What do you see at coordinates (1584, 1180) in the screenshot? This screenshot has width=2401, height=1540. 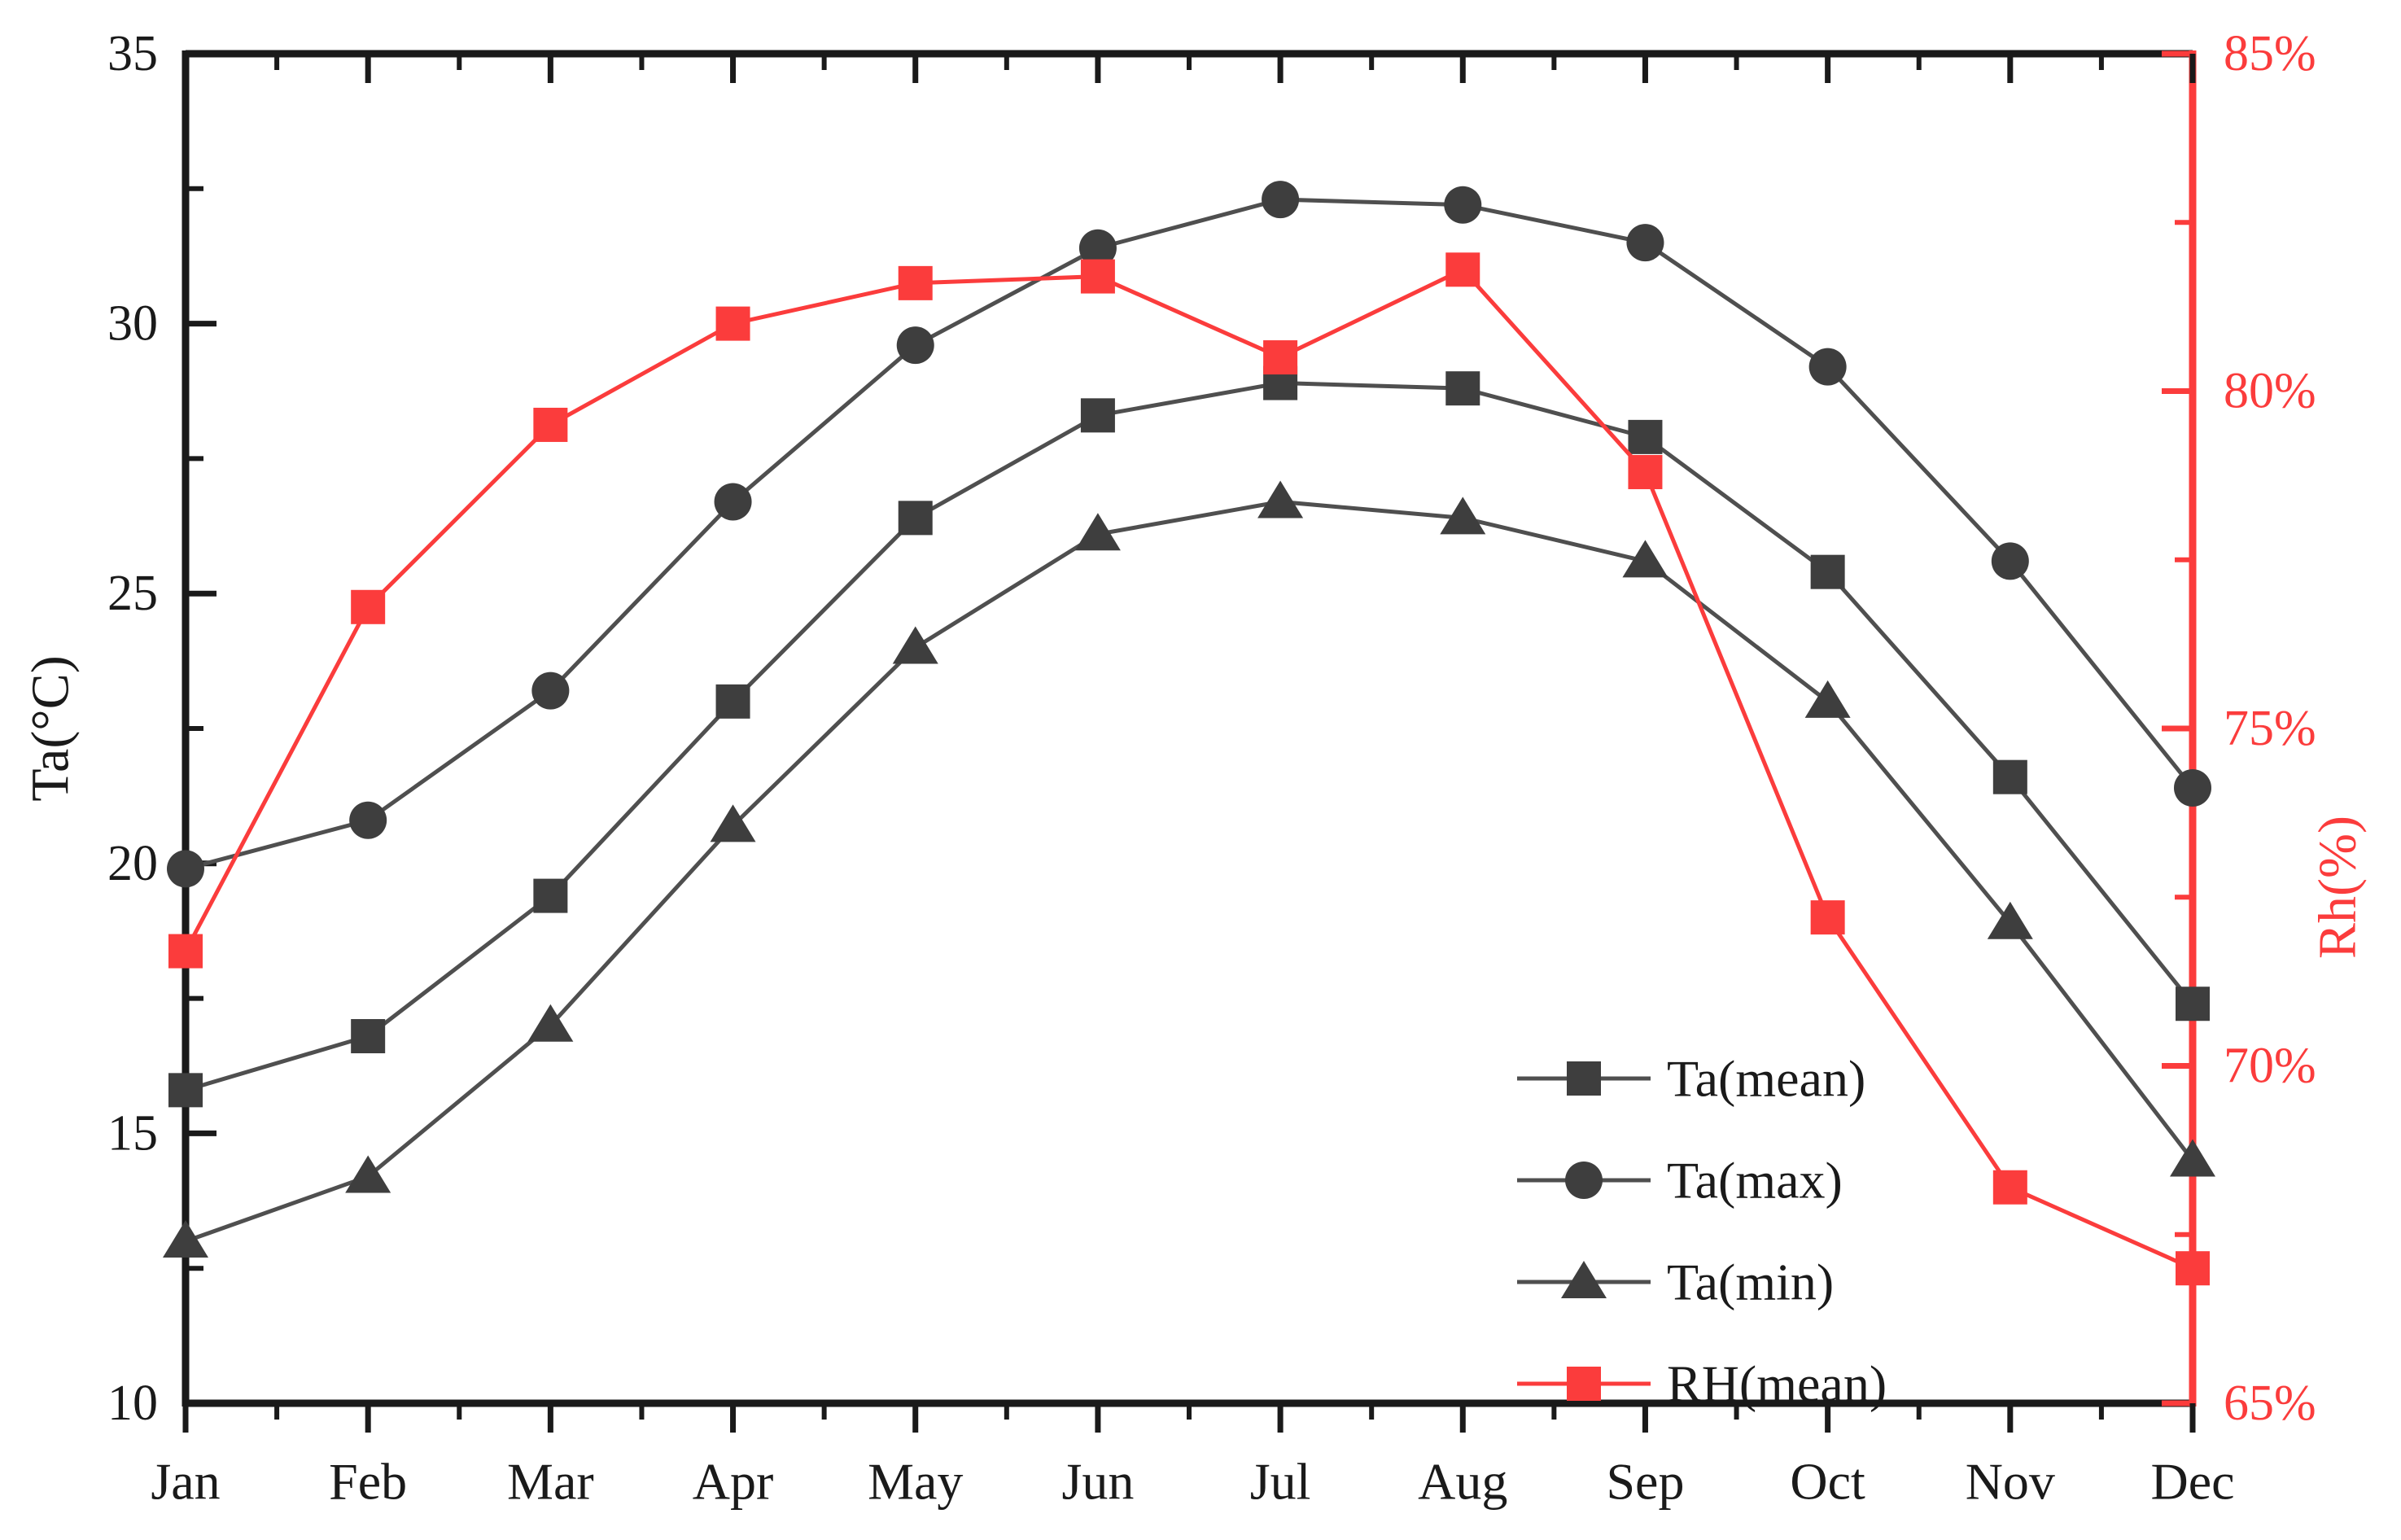 I see `legend-marker-ta-max` at bounding box center [1584, 1180].